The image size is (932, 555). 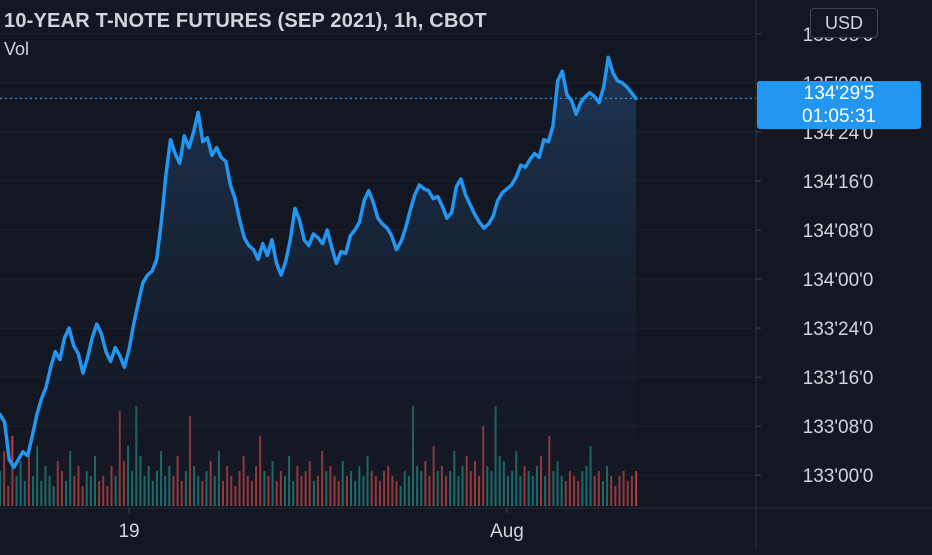 I want to click on y-tick-label: 134'16'0, so click(x=838, y=182).